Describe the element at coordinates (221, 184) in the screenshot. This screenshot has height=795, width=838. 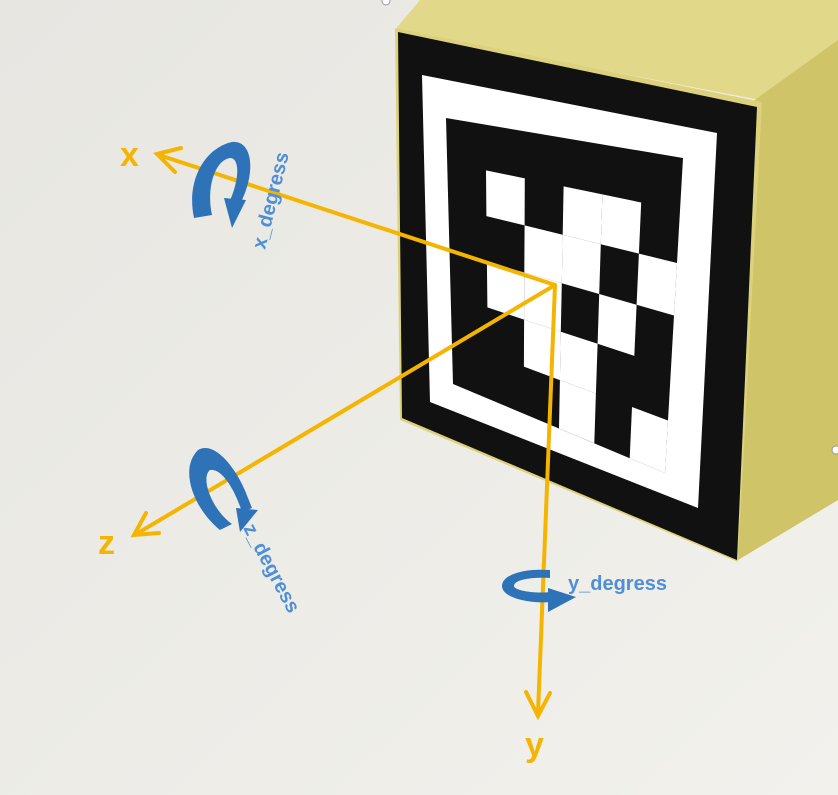
I see `x-rotation-arrow-icon` at that location.